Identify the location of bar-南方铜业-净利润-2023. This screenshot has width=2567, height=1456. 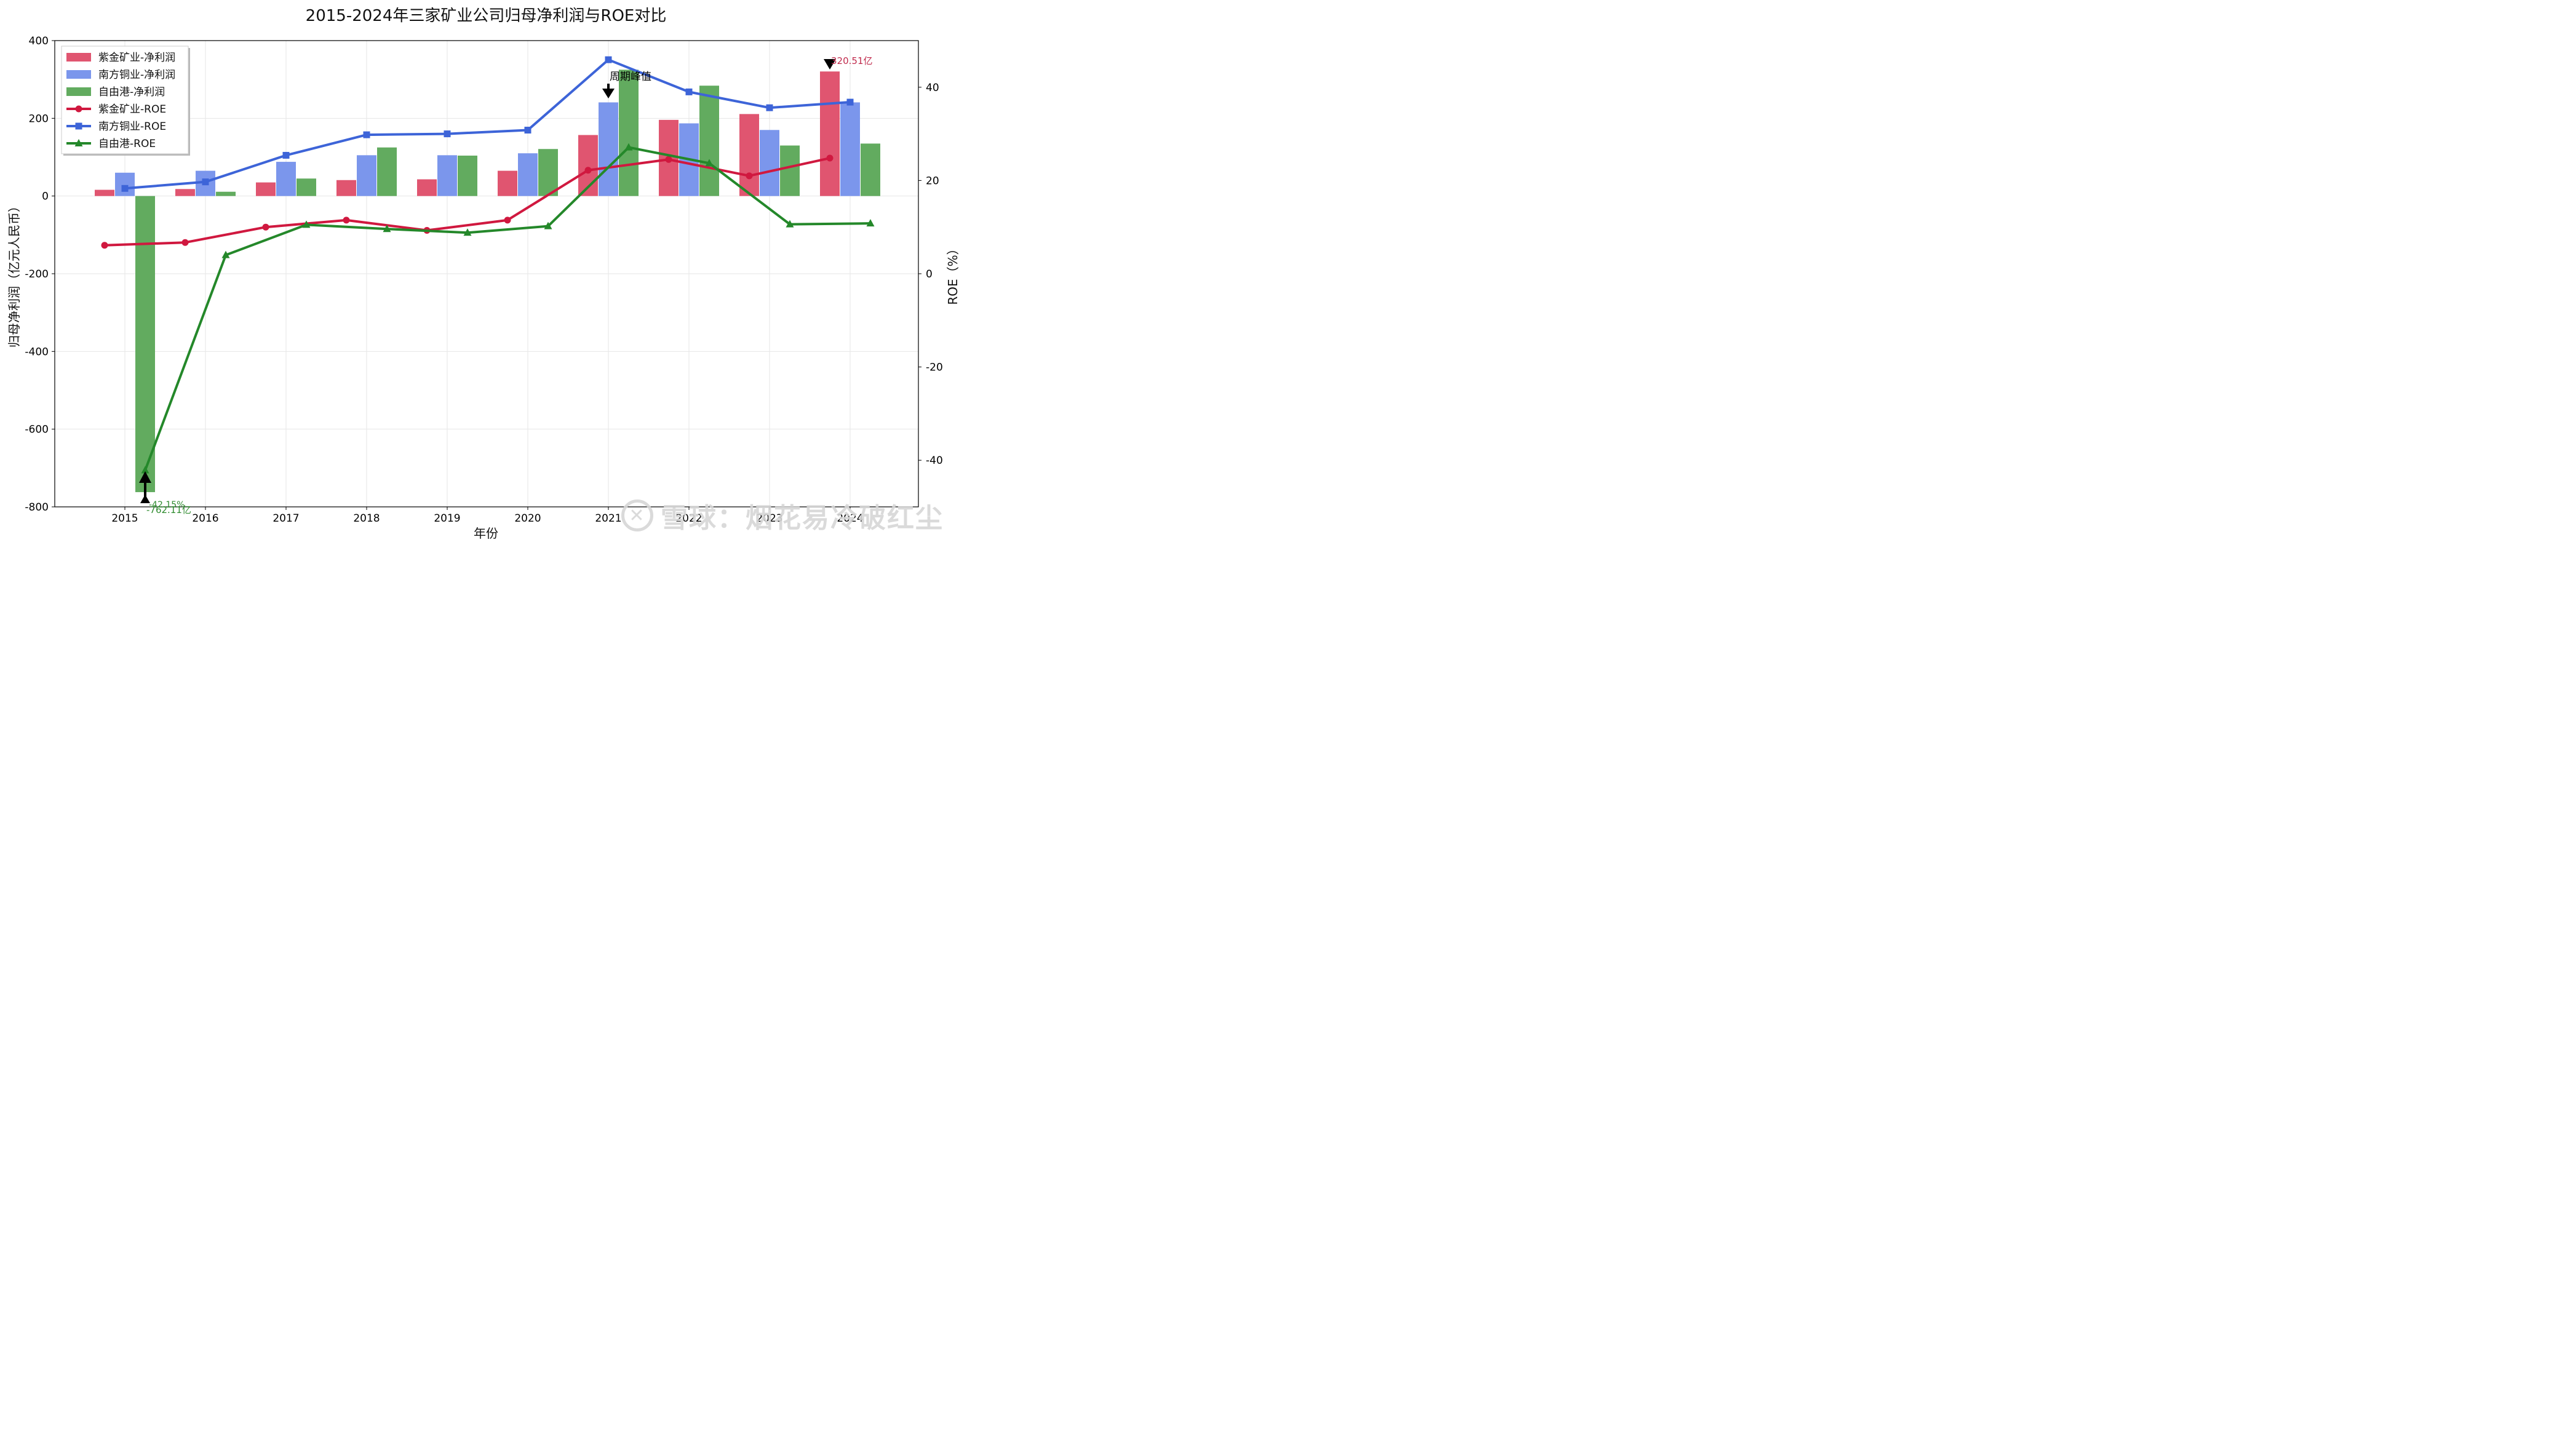
(769, 163).